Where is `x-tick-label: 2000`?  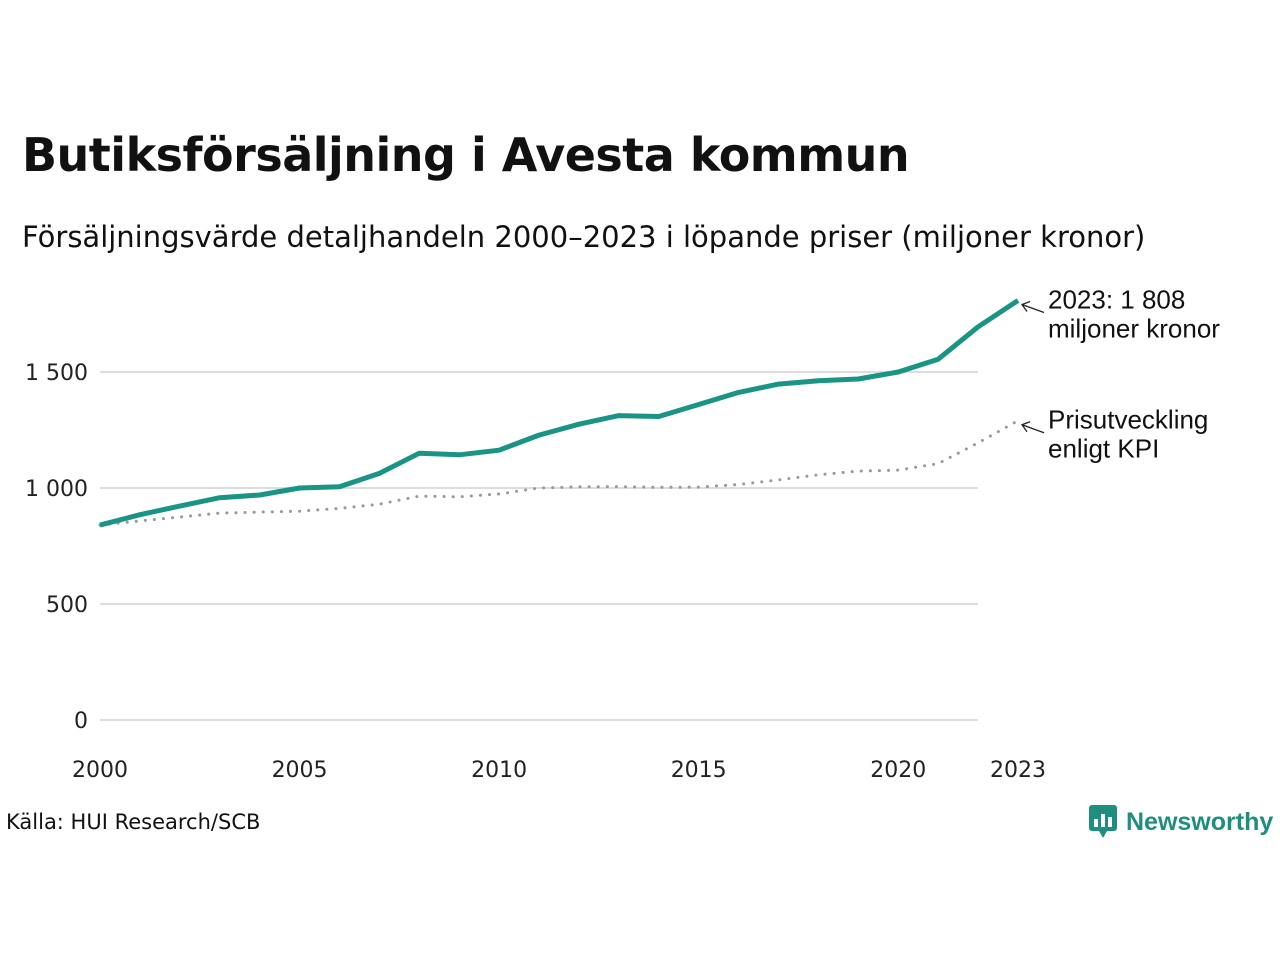 x-tick-label: 2000 is located at coordinates (100, 770).